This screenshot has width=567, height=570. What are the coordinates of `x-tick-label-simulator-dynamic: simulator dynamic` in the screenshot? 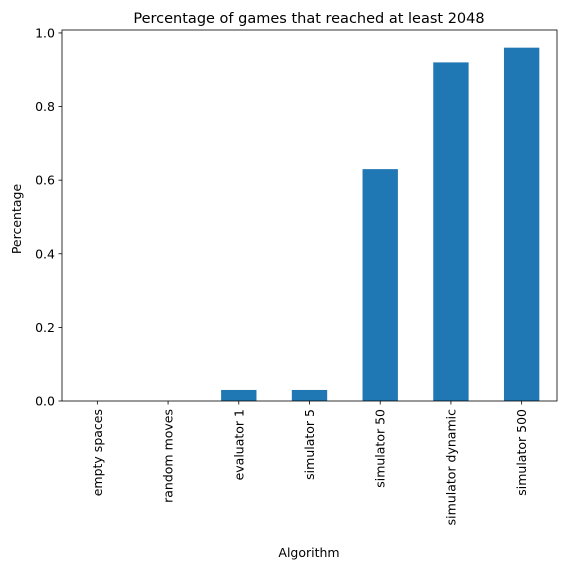 It's located at (450, 467).